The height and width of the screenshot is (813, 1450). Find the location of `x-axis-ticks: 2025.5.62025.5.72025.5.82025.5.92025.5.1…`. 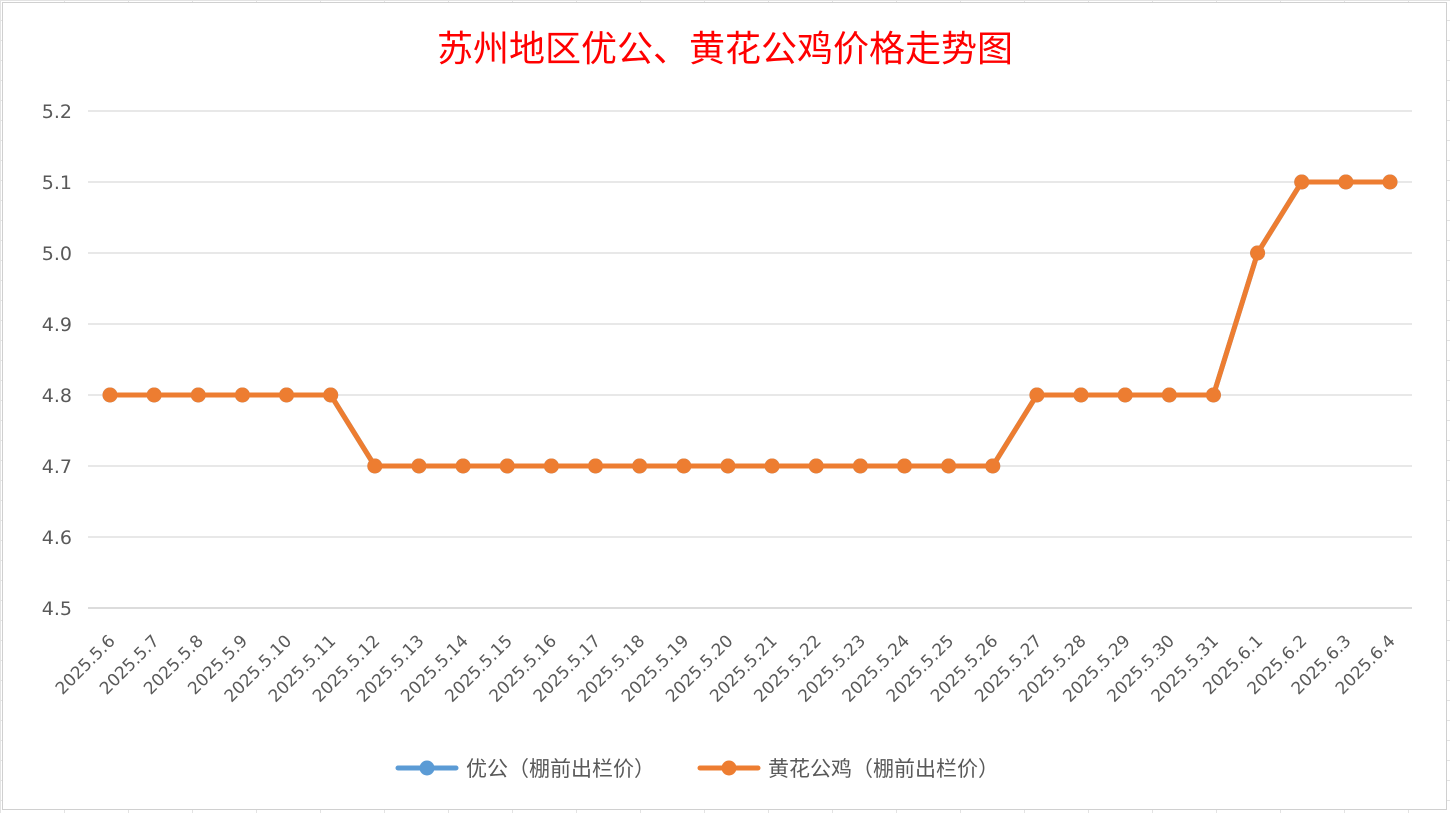

x-axis-ticks: 2025.5.62025.5.72025.5.82025.5.92025.5.1… is located at coordinates (726, 668).